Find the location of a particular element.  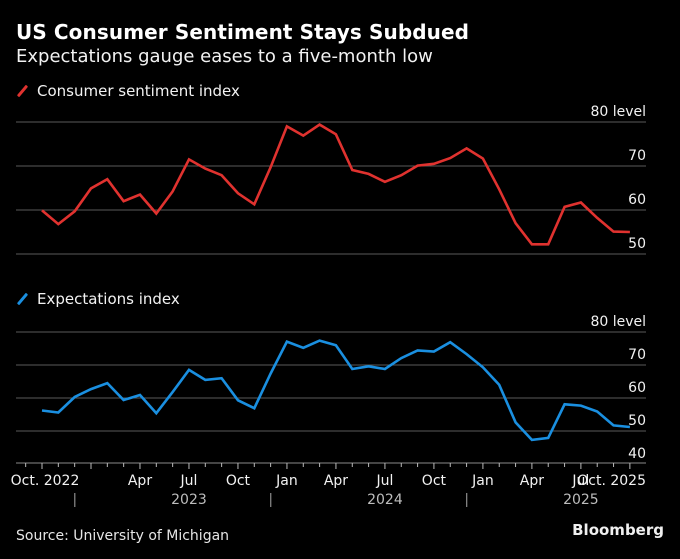

expectations-ytick-label: 60 is located at coordinates (637, 388).